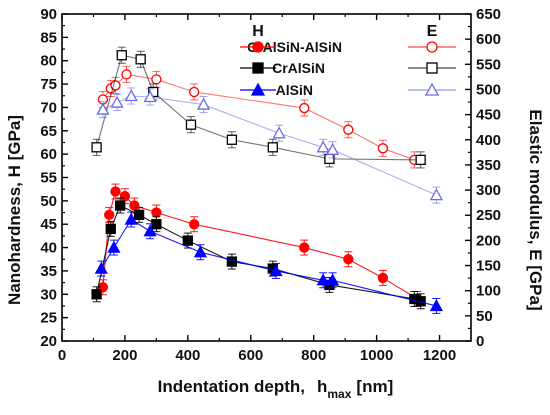  Describe the element at coordinates (432, 31) in the screenshot. I see `legend-e-header: E` at that location.